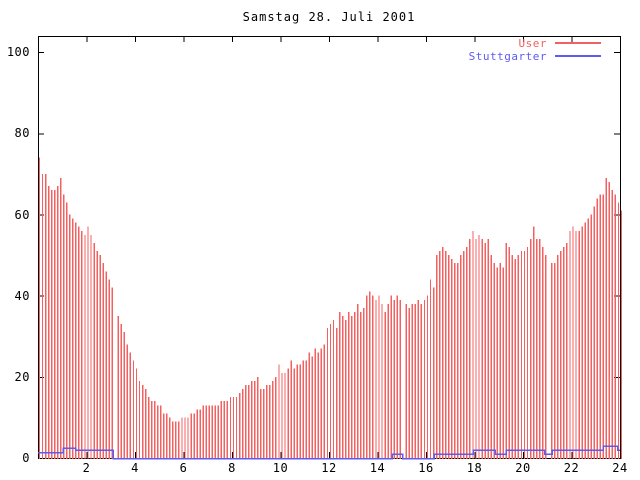 The width and height of the screenshot is (640, 480). I want to click on x-tick-label: 4, so click(135, 468).